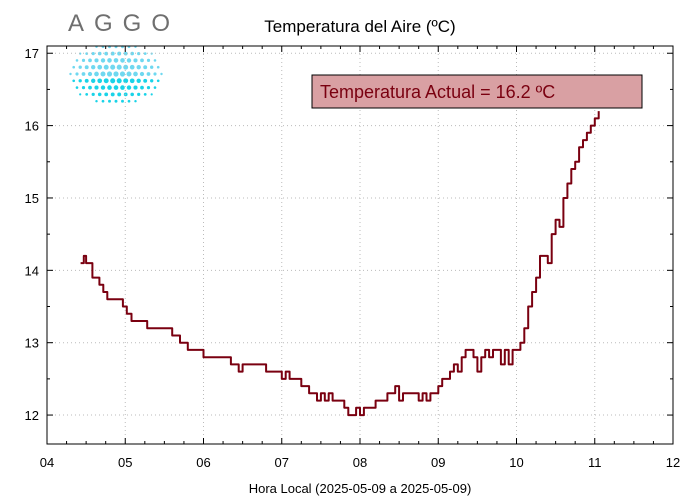 This screenshot has width=700, height=500. I want to click on current-temperature-annotation: Temperatura Actual = 16.2 ºC, so click(477, 91).